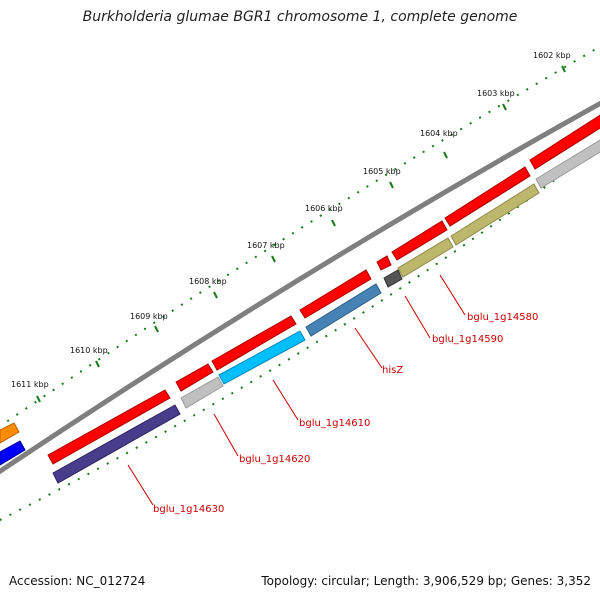 The height and width of the screenshot is (600, 600). I want to click on gene-hisZ, so click(343, 310).